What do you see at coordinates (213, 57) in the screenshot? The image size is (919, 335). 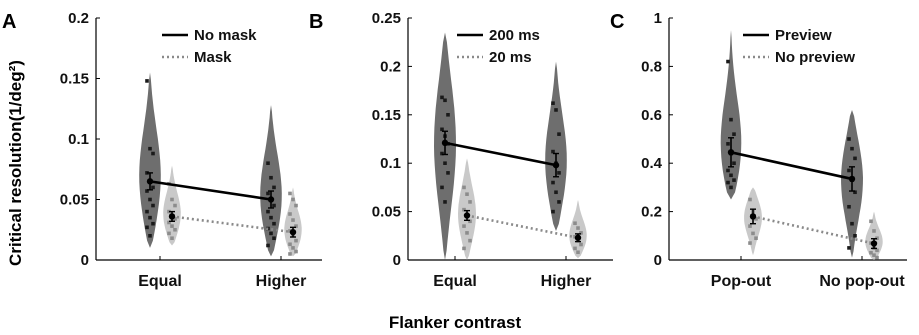 I see `legend-label: Mask` at bounding box center [213, 57].